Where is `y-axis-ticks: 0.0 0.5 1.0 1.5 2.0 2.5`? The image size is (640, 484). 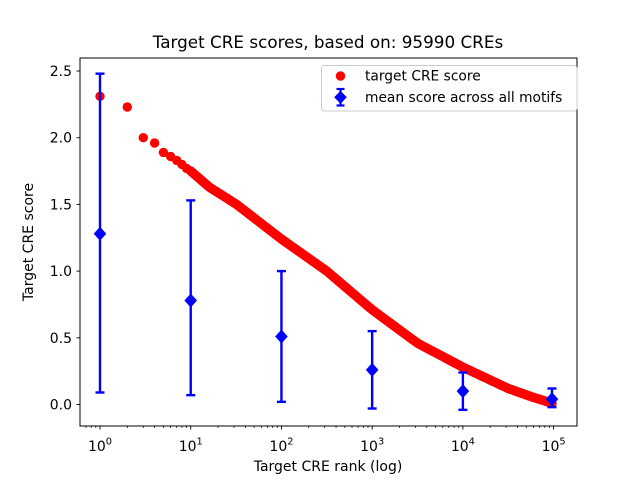 y-axis-ticks: 0.0 0.5 1.0 1.5 2.0 2.5 is located at coordinates (65, 239).